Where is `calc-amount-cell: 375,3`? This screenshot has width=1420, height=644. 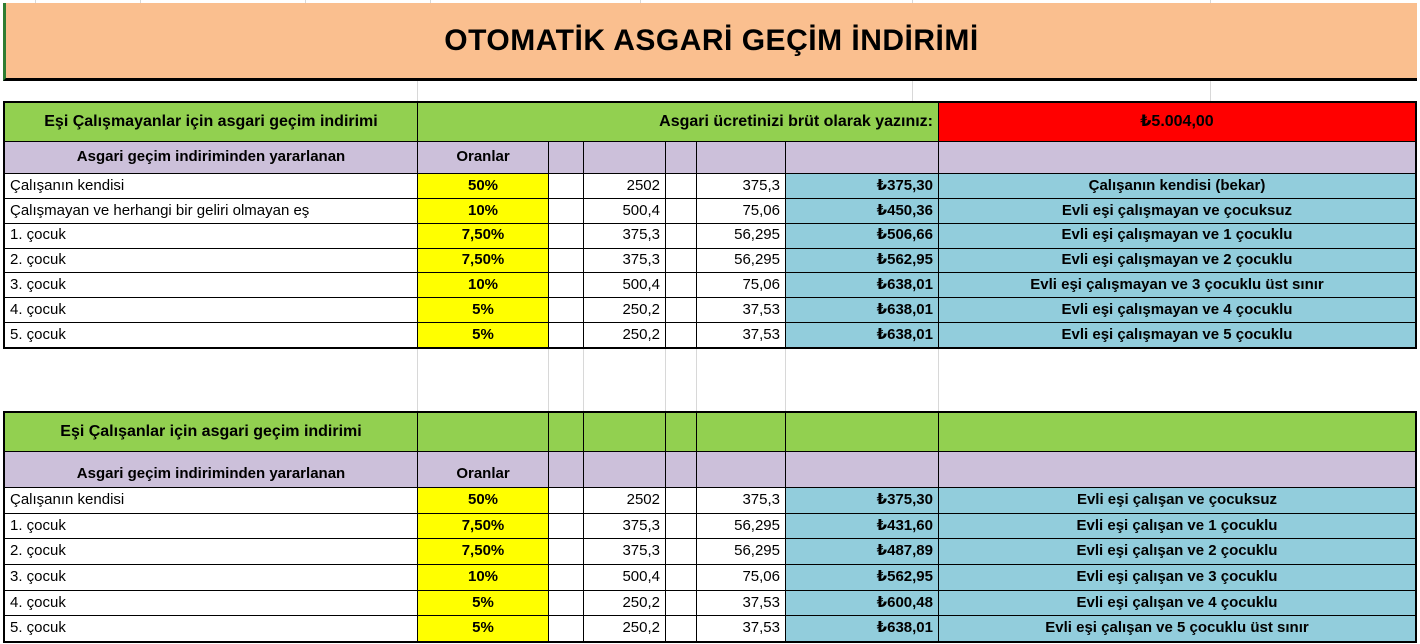 calc-amount-cell: 375,3 is located at coordinates (741, 186).